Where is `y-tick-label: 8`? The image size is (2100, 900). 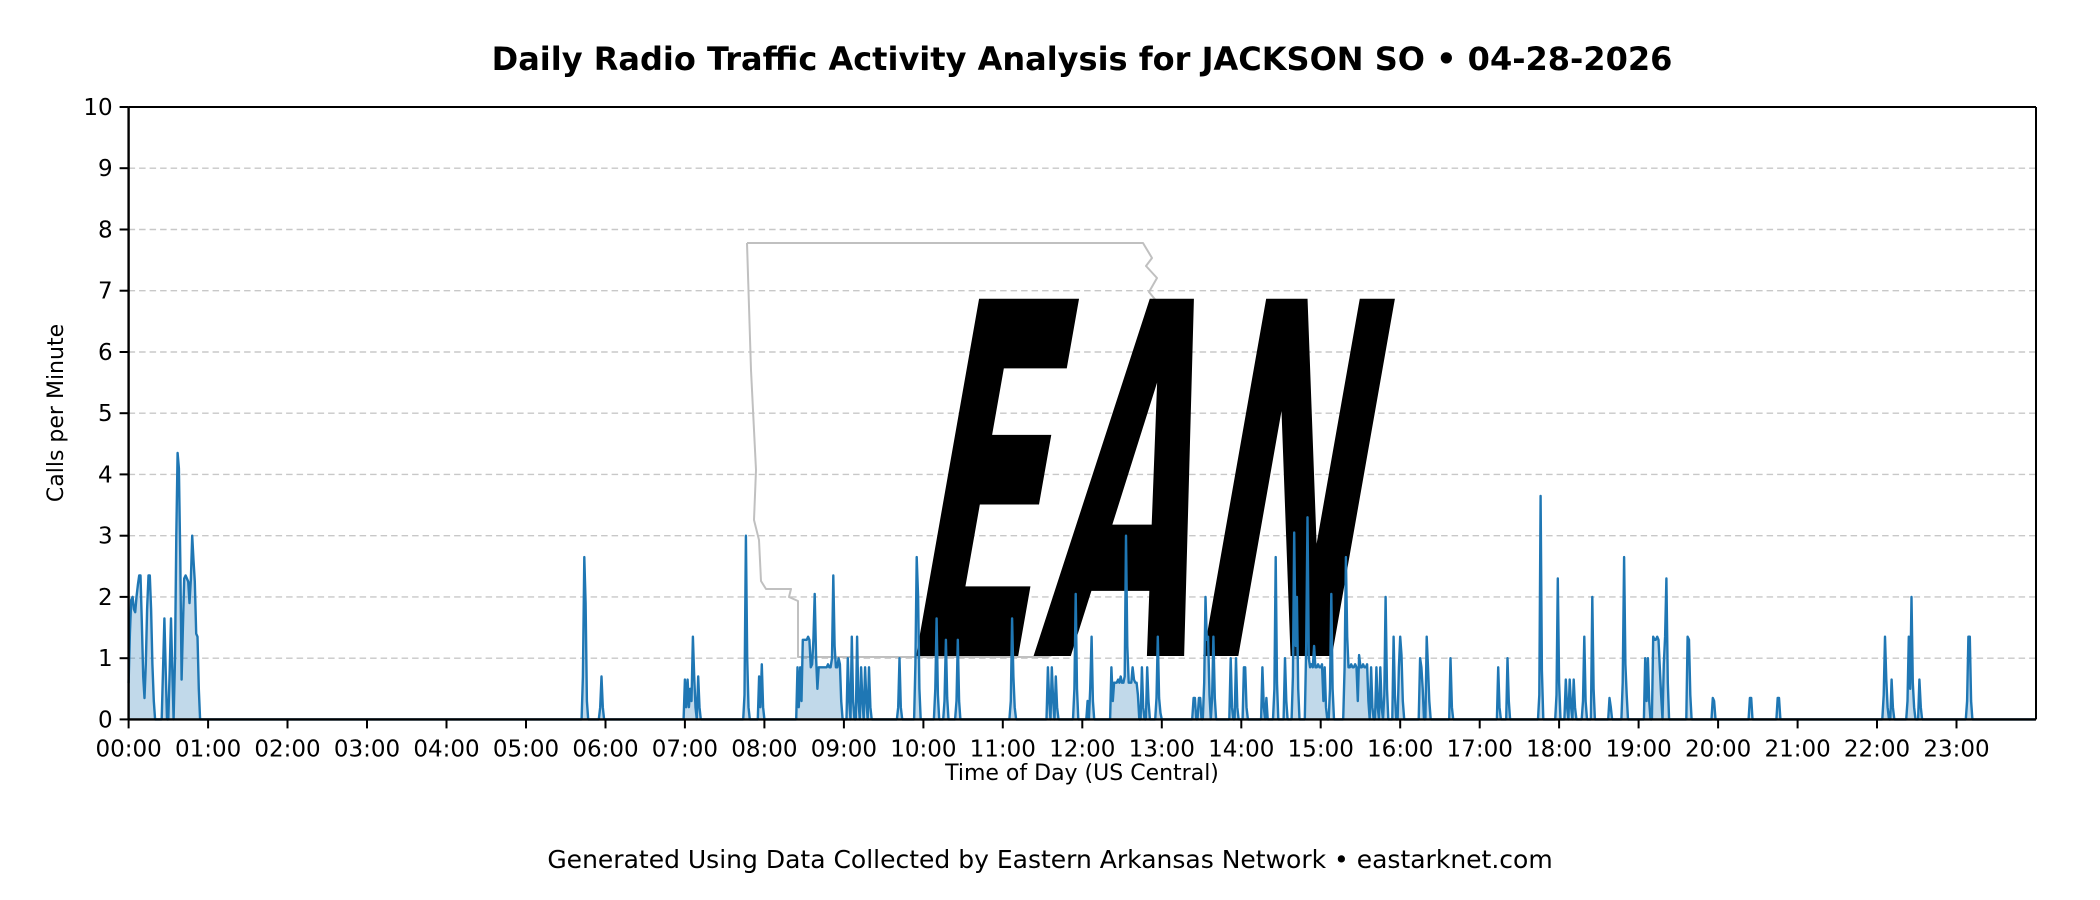 y-tick-label: 8 is located at coordinates (105, 231).